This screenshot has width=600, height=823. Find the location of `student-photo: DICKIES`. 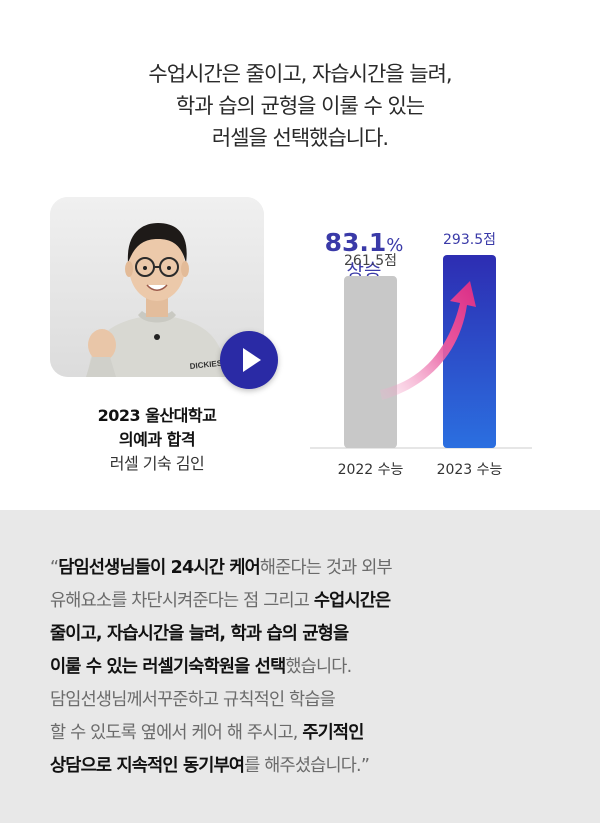

student-photo: DICKIES is located at coordinates (157, 287).